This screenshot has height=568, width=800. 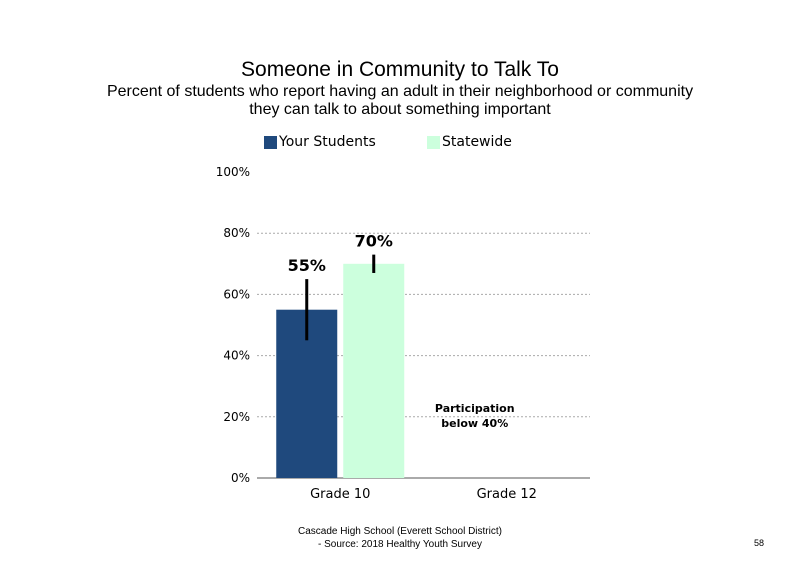 I want to click on y-tick-label: 20%, so click(x=236, y=417).